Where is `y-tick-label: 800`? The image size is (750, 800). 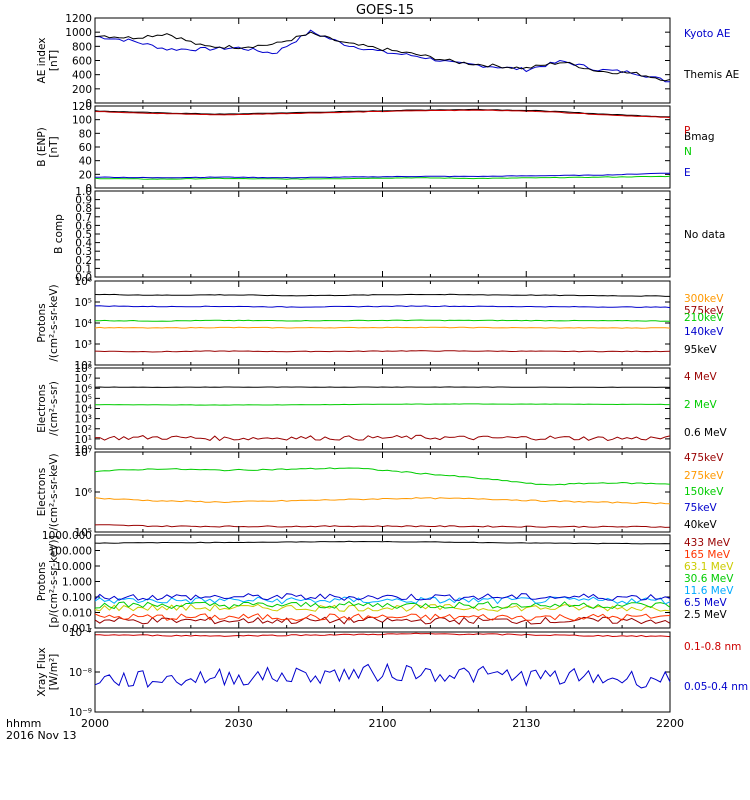
y-tick-label: 800 is located at coordinates (82, 47).